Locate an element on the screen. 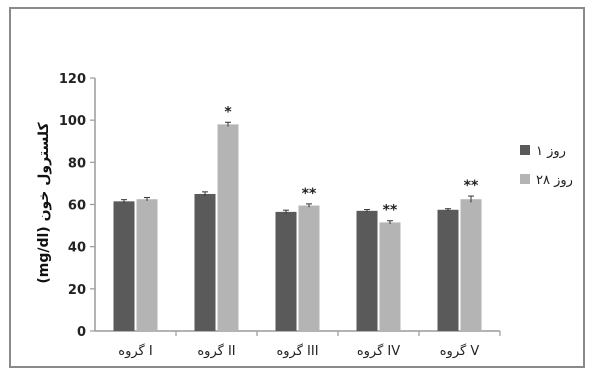 The image size is (594, 377). y-tick-label: 20 is located at coordinates (77, 290).